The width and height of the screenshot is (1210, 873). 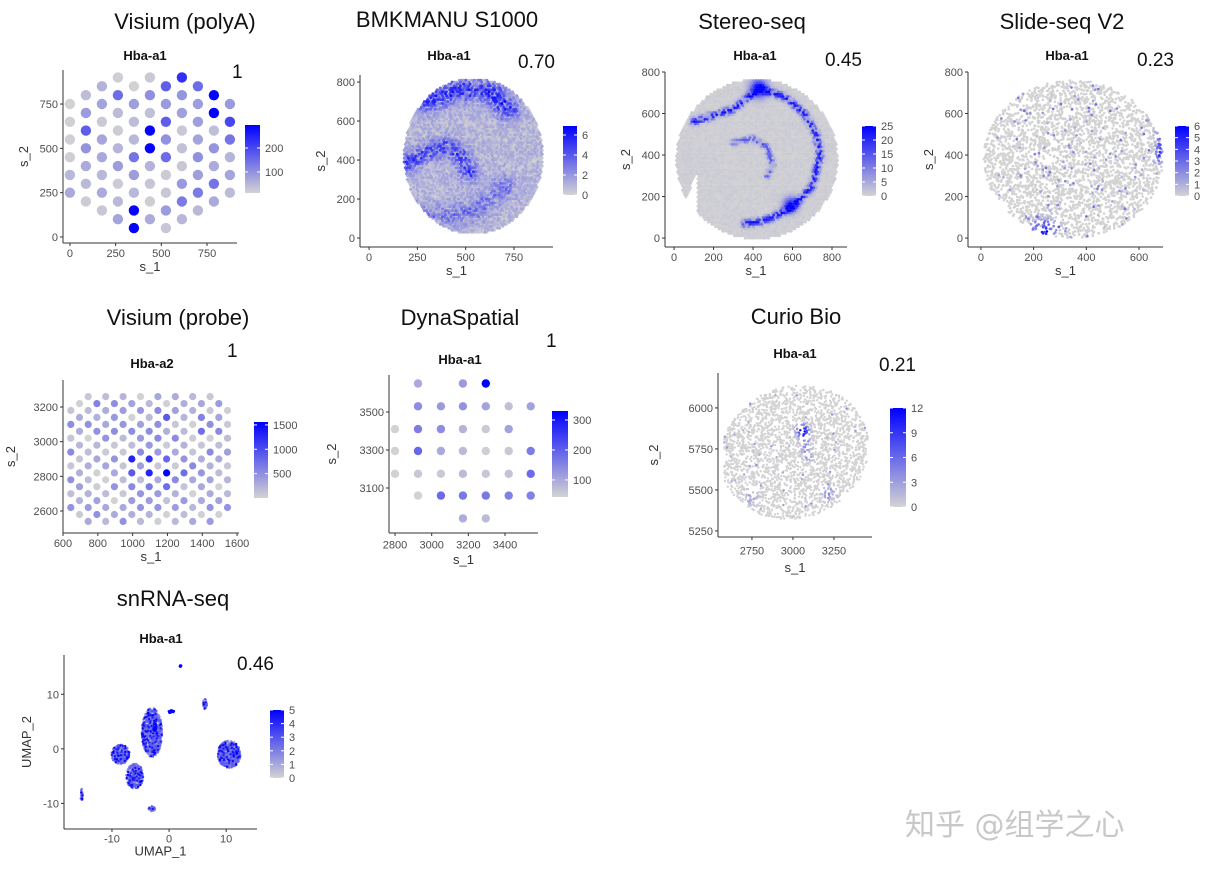 What do you see at coordinates (346, 122) in the screenshot?
I see `y-tick-label: 600` at bounding box center [346, 122].